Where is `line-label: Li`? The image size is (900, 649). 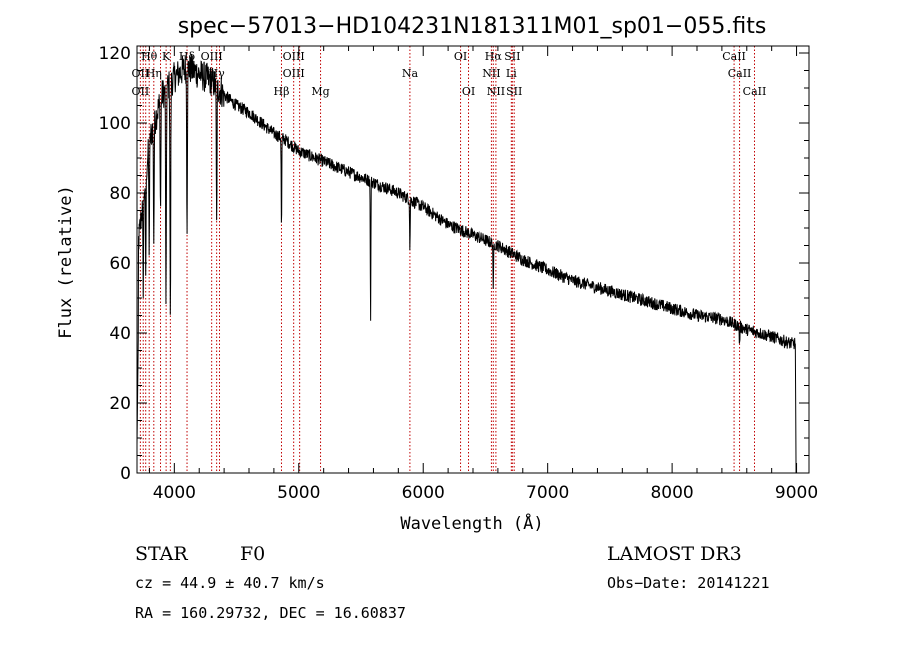 line-label: Li is located at coordinates (511, 73).